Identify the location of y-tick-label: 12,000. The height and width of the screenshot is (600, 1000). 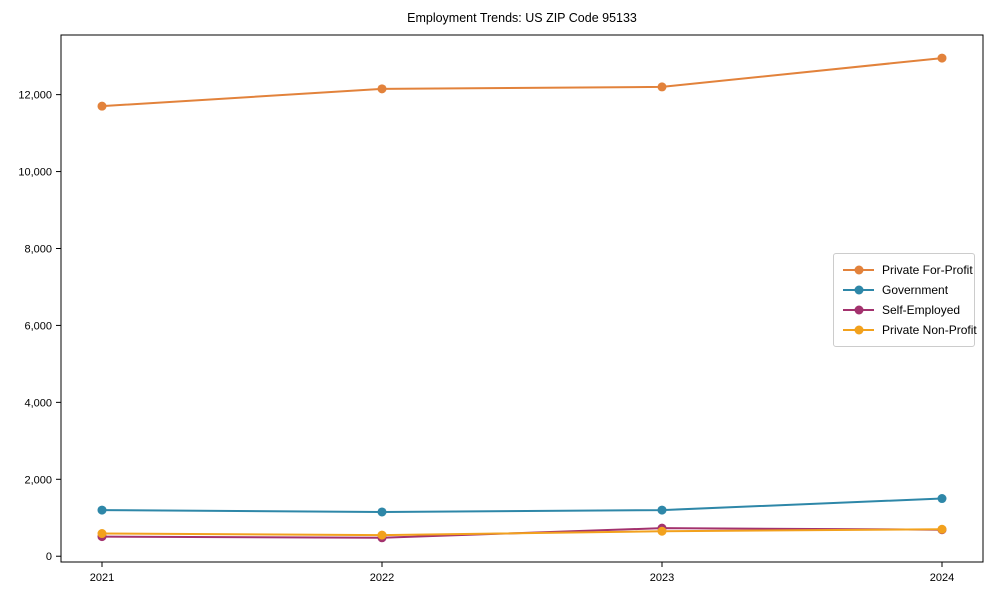
(35, 96).